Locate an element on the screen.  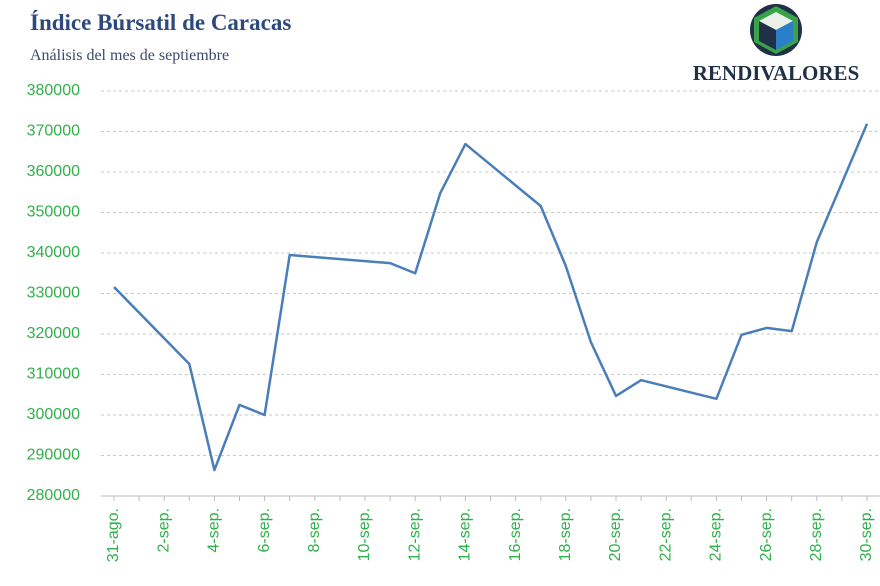
x-tick-label: 28-sep. is located at coordinates (816, 534).